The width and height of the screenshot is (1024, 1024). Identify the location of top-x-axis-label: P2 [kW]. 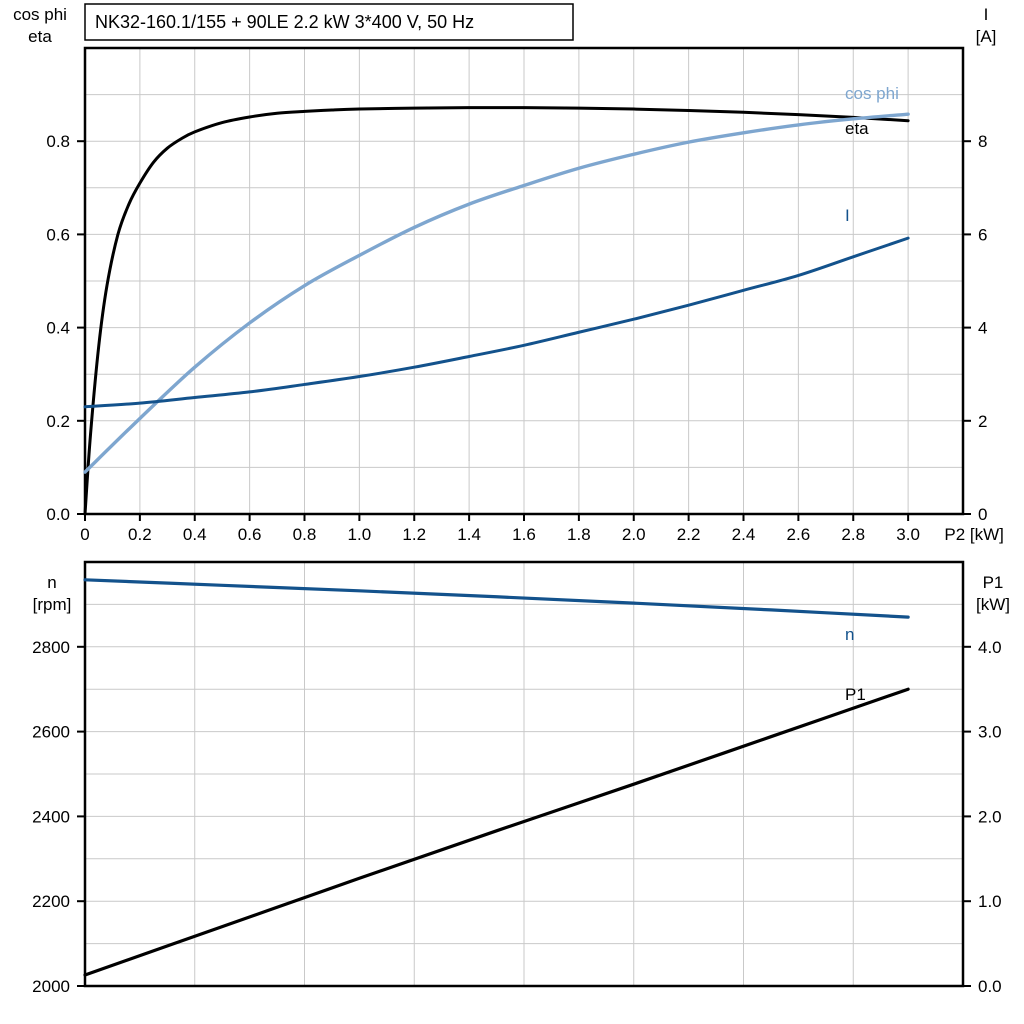
(974, 534).